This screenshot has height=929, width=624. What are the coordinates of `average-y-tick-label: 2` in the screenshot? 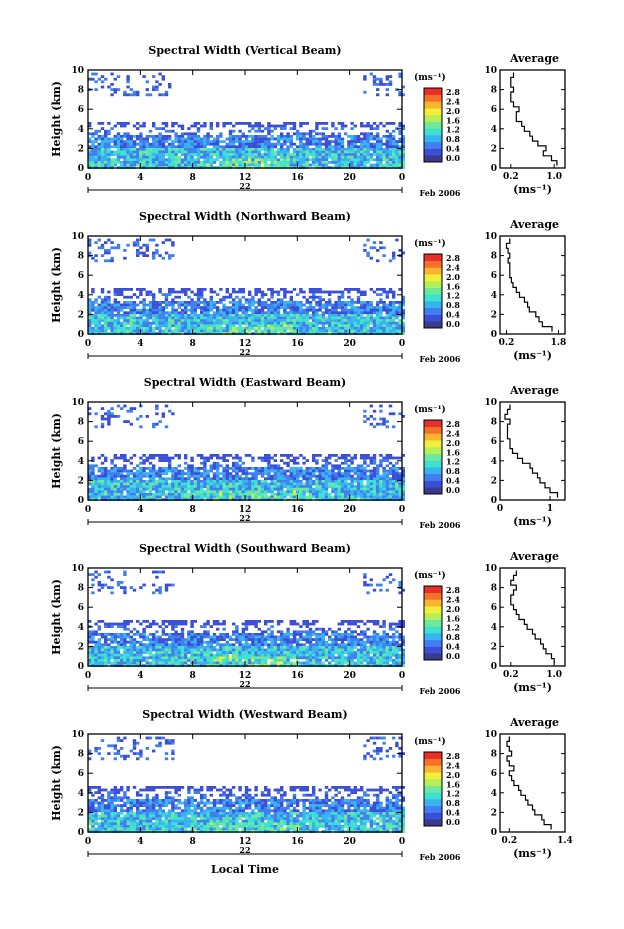 It's located at (494, 149).